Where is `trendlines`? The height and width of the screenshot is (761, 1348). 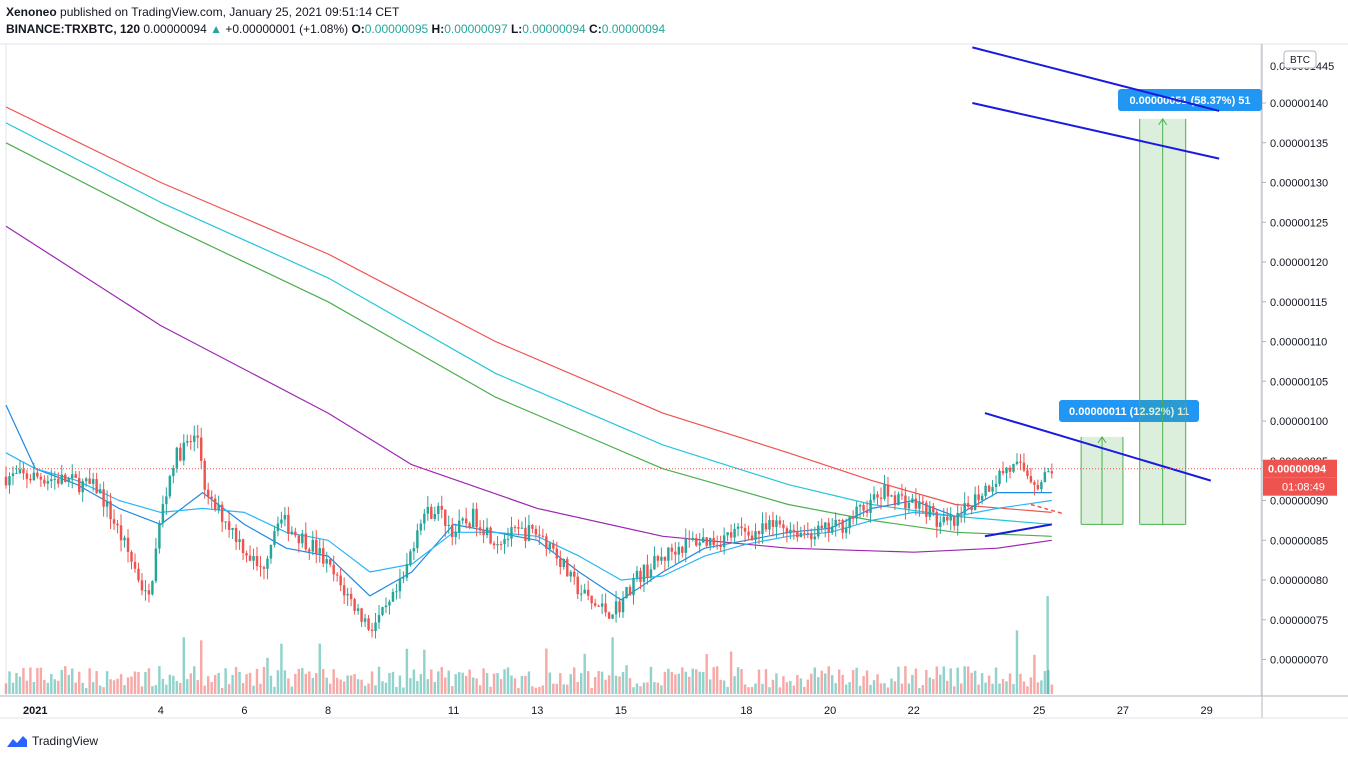 trendlines is located at coordinates (1096, 292).